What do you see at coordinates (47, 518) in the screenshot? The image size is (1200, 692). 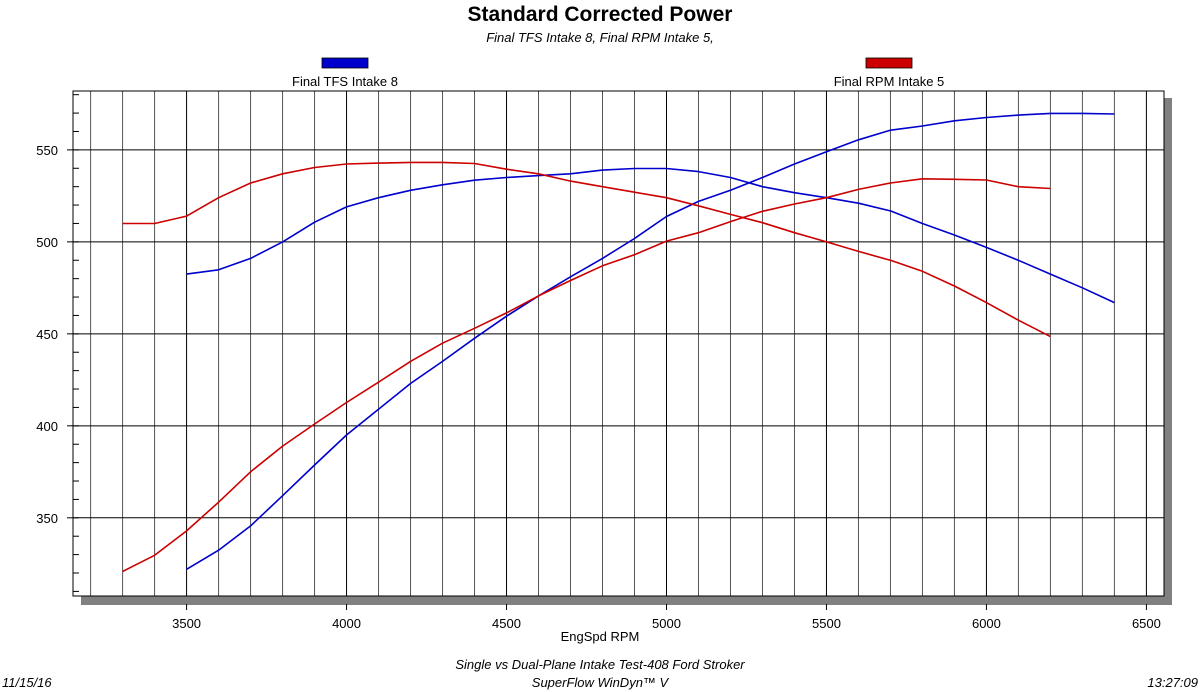 I see `y-tick-label: 350` at bounding box center [47, 518].